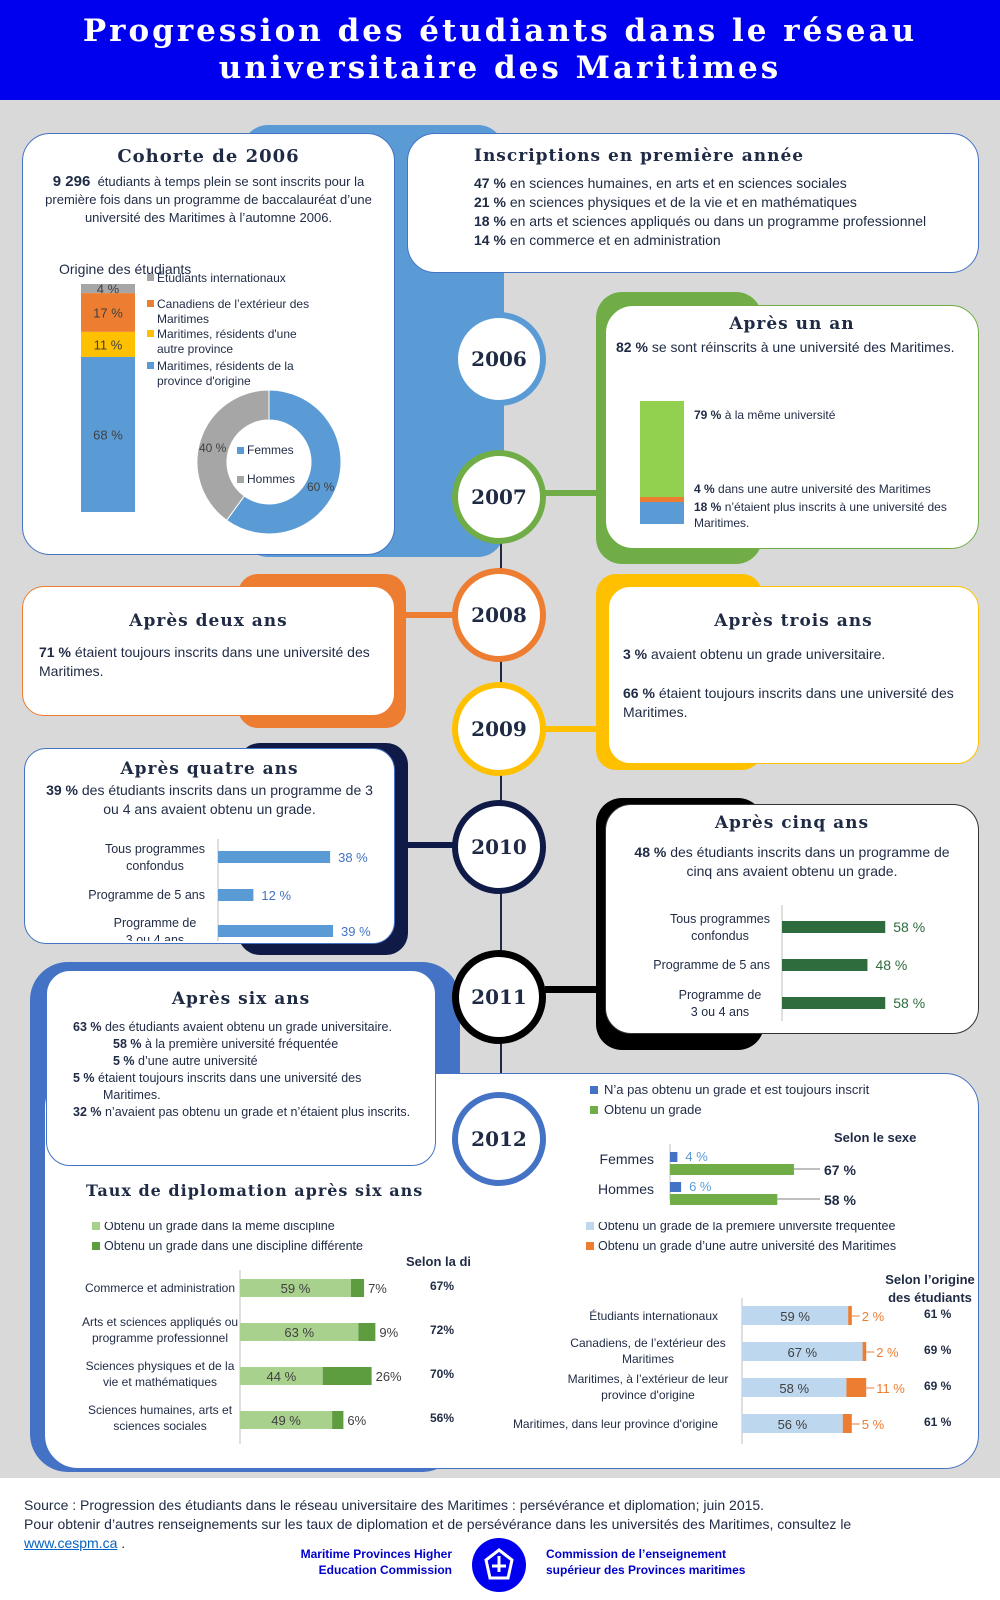 Image resolution: width=1000 pixels, height=1600 pixels. Describe the element at coordinates (626, 1189) in the screenshot. I see `sex-row-label-1: Hommes` at that location.